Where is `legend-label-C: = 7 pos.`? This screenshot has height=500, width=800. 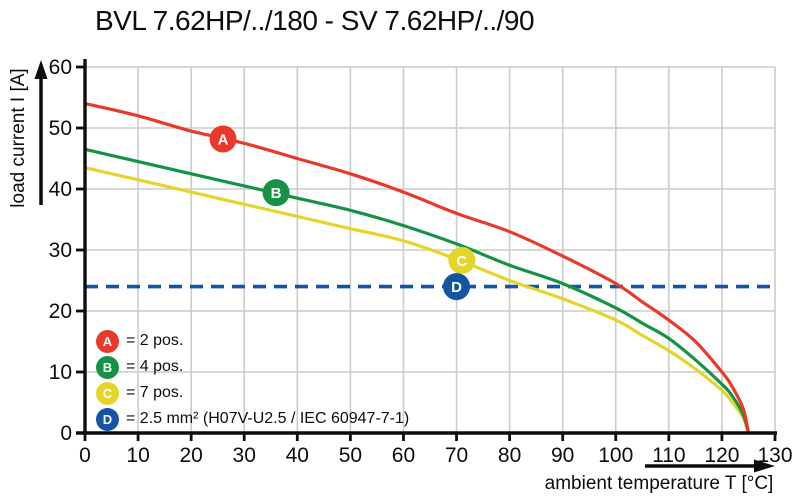
legend-label-C: = 7 pos. is located at coordinates (155, 392).